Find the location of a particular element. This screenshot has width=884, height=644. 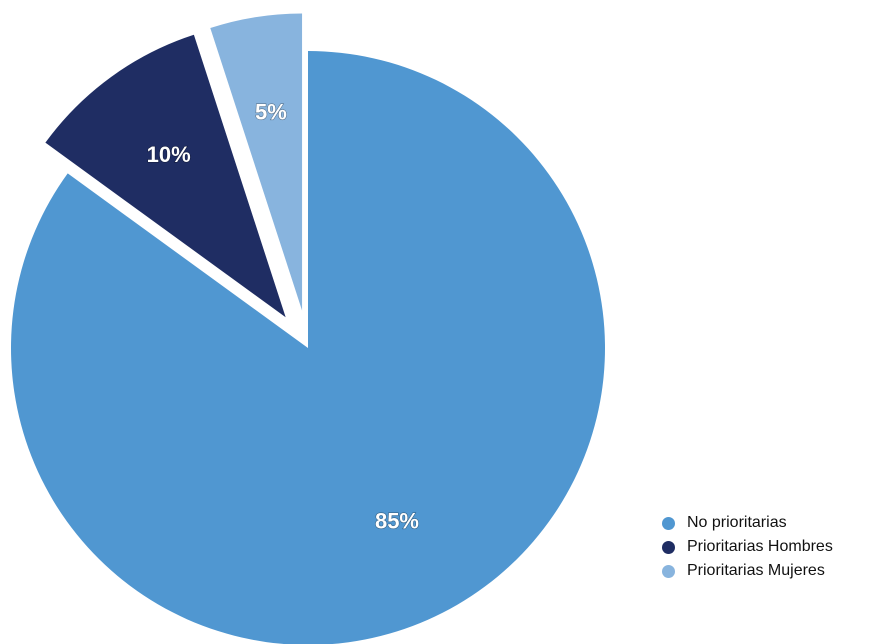

legend-item-prioritarias-mujeres: Prioritarias Mujeres is located at coordinates (747, 571).